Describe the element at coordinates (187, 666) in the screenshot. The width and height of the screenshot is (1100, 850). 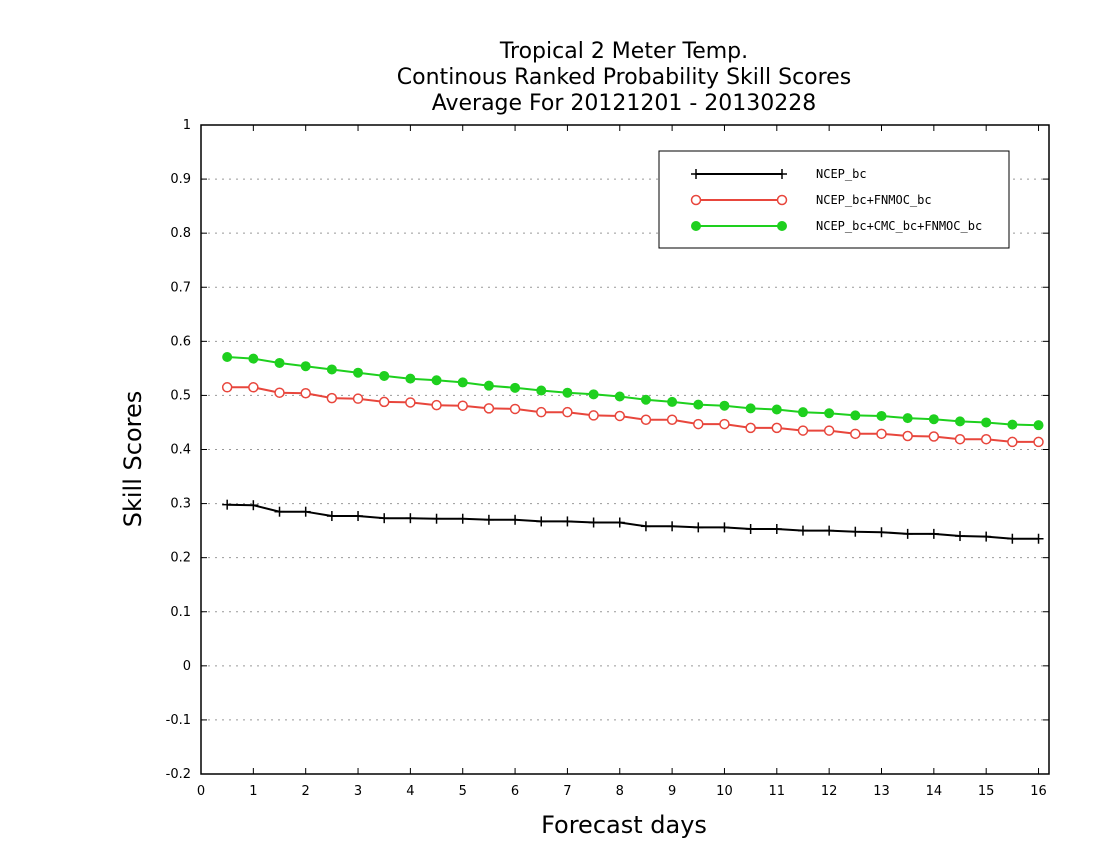
I see `y-tick-label: 0` at that location.